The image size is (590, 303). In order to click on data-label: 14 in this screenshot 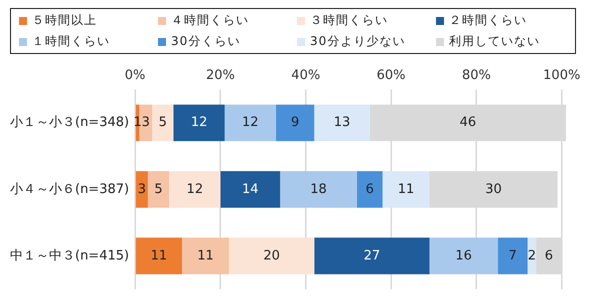, I will do `click(250, 189)`.